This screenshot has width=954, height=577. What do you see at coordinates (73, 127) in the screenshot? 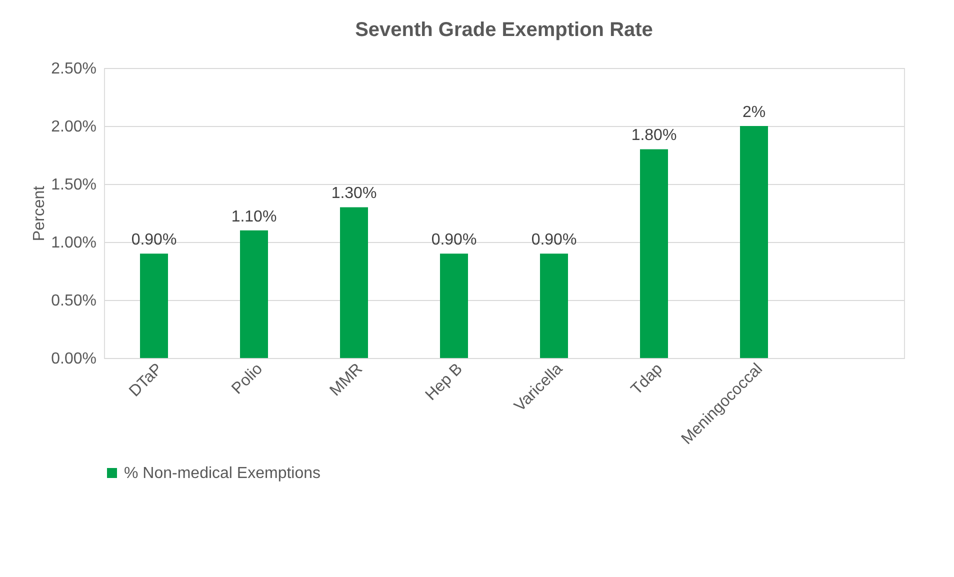
I see `y-tick-label: 2.00%` at bounding box center [73, 127].